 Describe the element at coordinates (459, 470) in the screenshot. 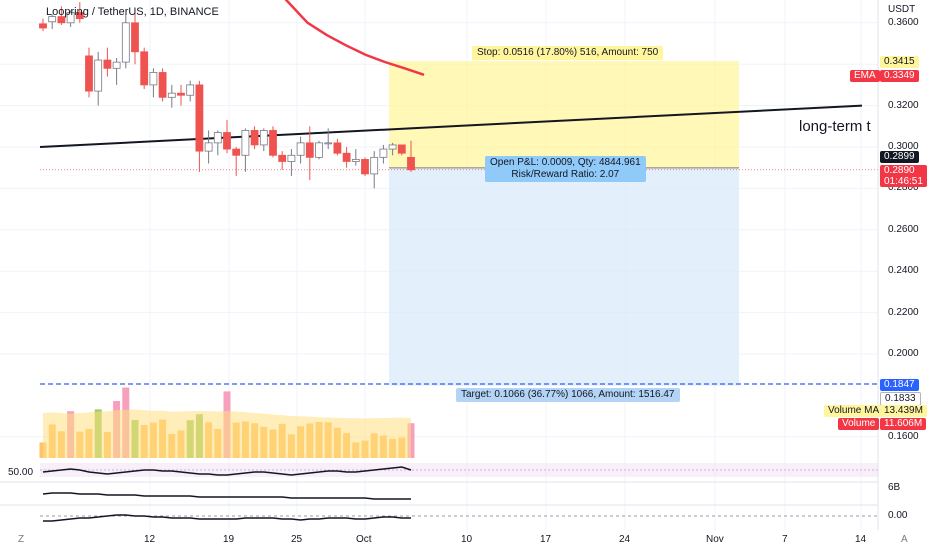

I see `rsi-band` at that location.